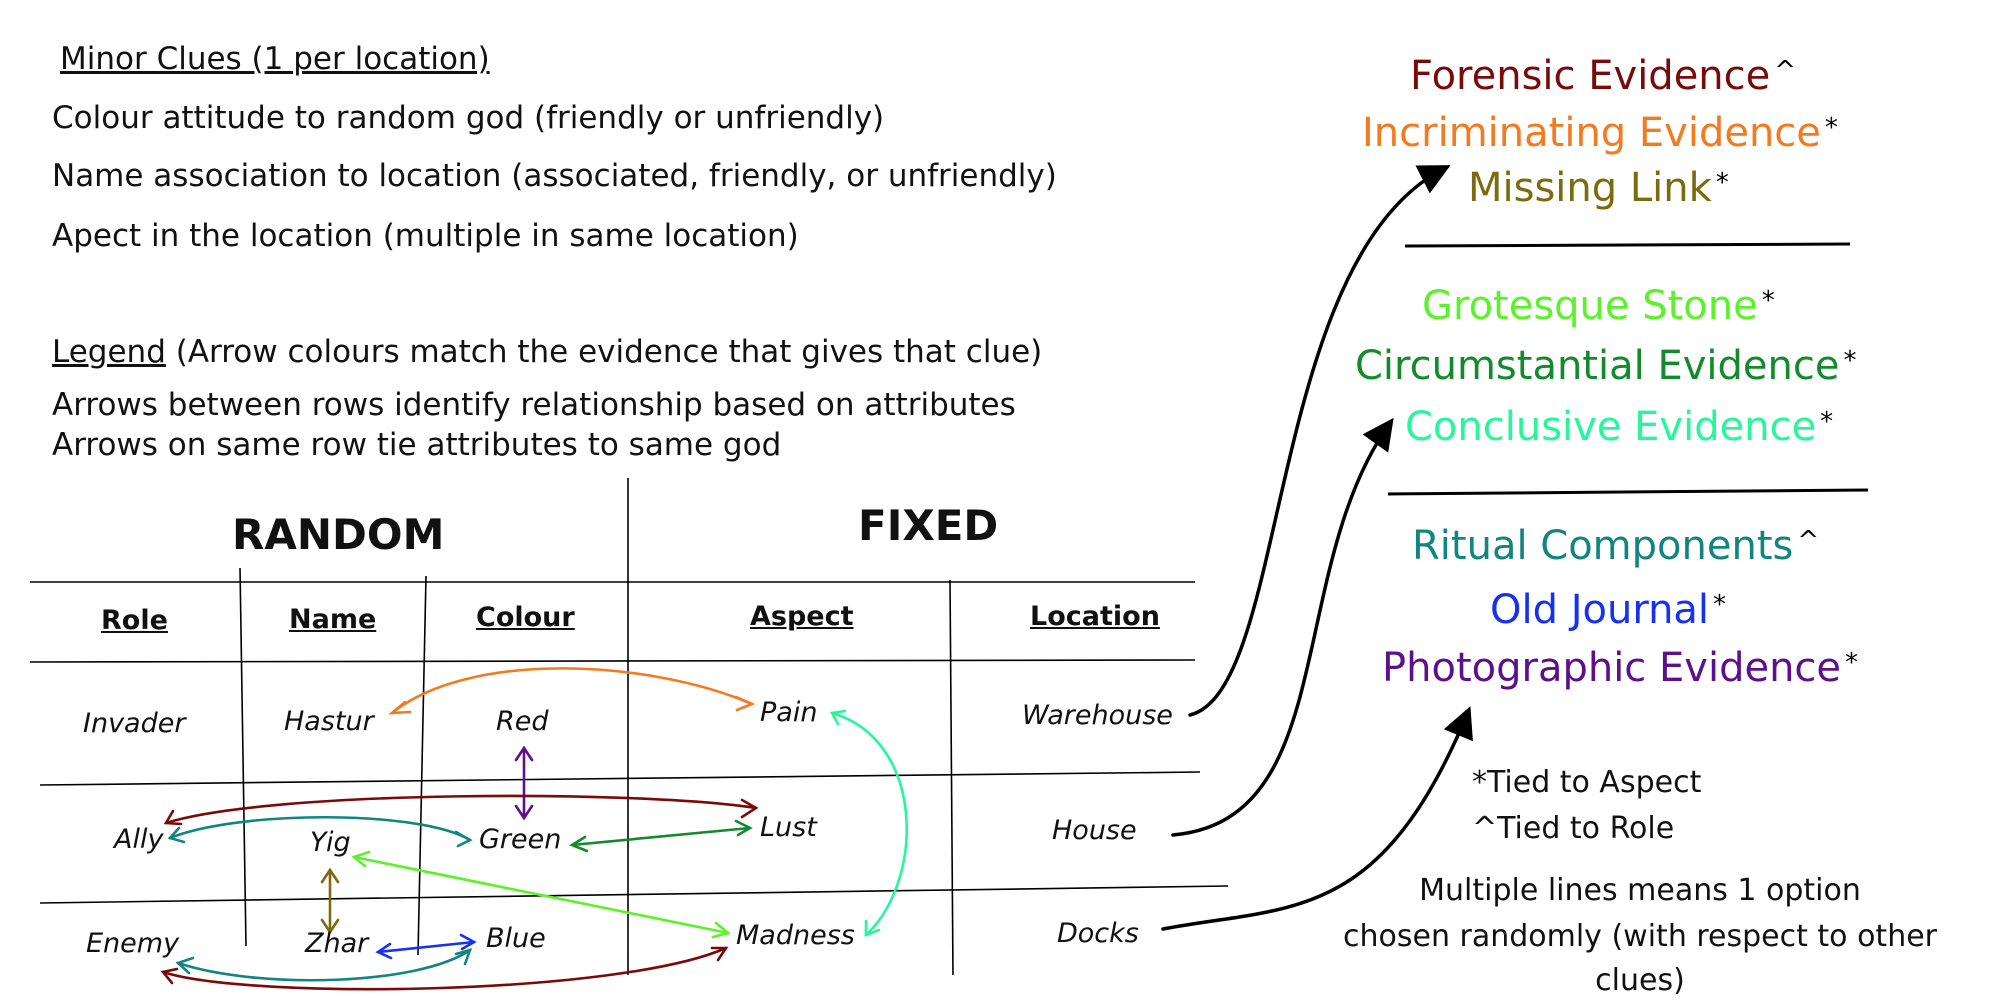 This screenshot has width=2000, height=1000. Describe the element at coordinates (338, 534) in the screenshot. I see `group-header-random: RANDOM` at that location.